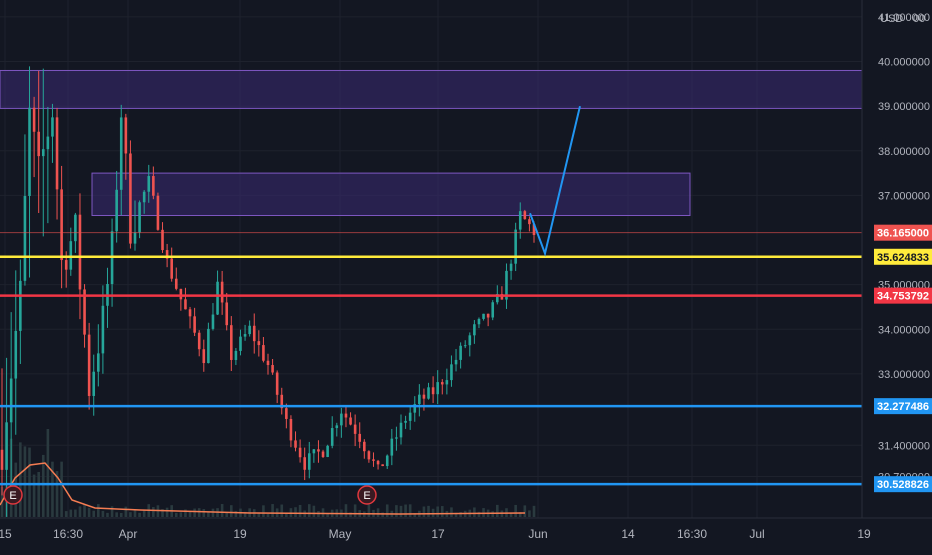  Describe the element at coordinates (756, 534) in the screenshot. I see `time-tick-label: Jul` at that location.